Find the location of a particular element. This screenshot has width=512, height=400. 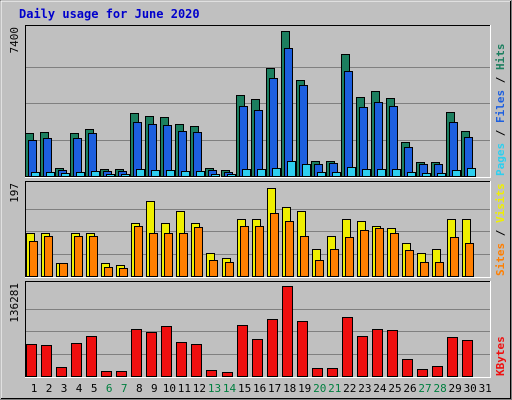

x-tick-label-day-14: 14 is located at coordinates (230, 388).